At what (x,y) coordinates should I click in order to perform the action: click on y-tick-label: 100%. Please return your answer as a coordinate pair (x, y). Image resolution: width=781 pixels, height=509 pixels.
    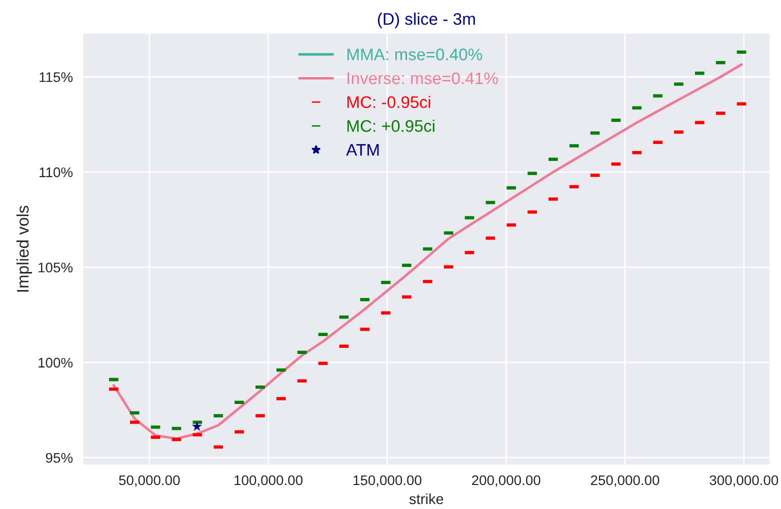
    Looking at the image, I should click on (55, 363).